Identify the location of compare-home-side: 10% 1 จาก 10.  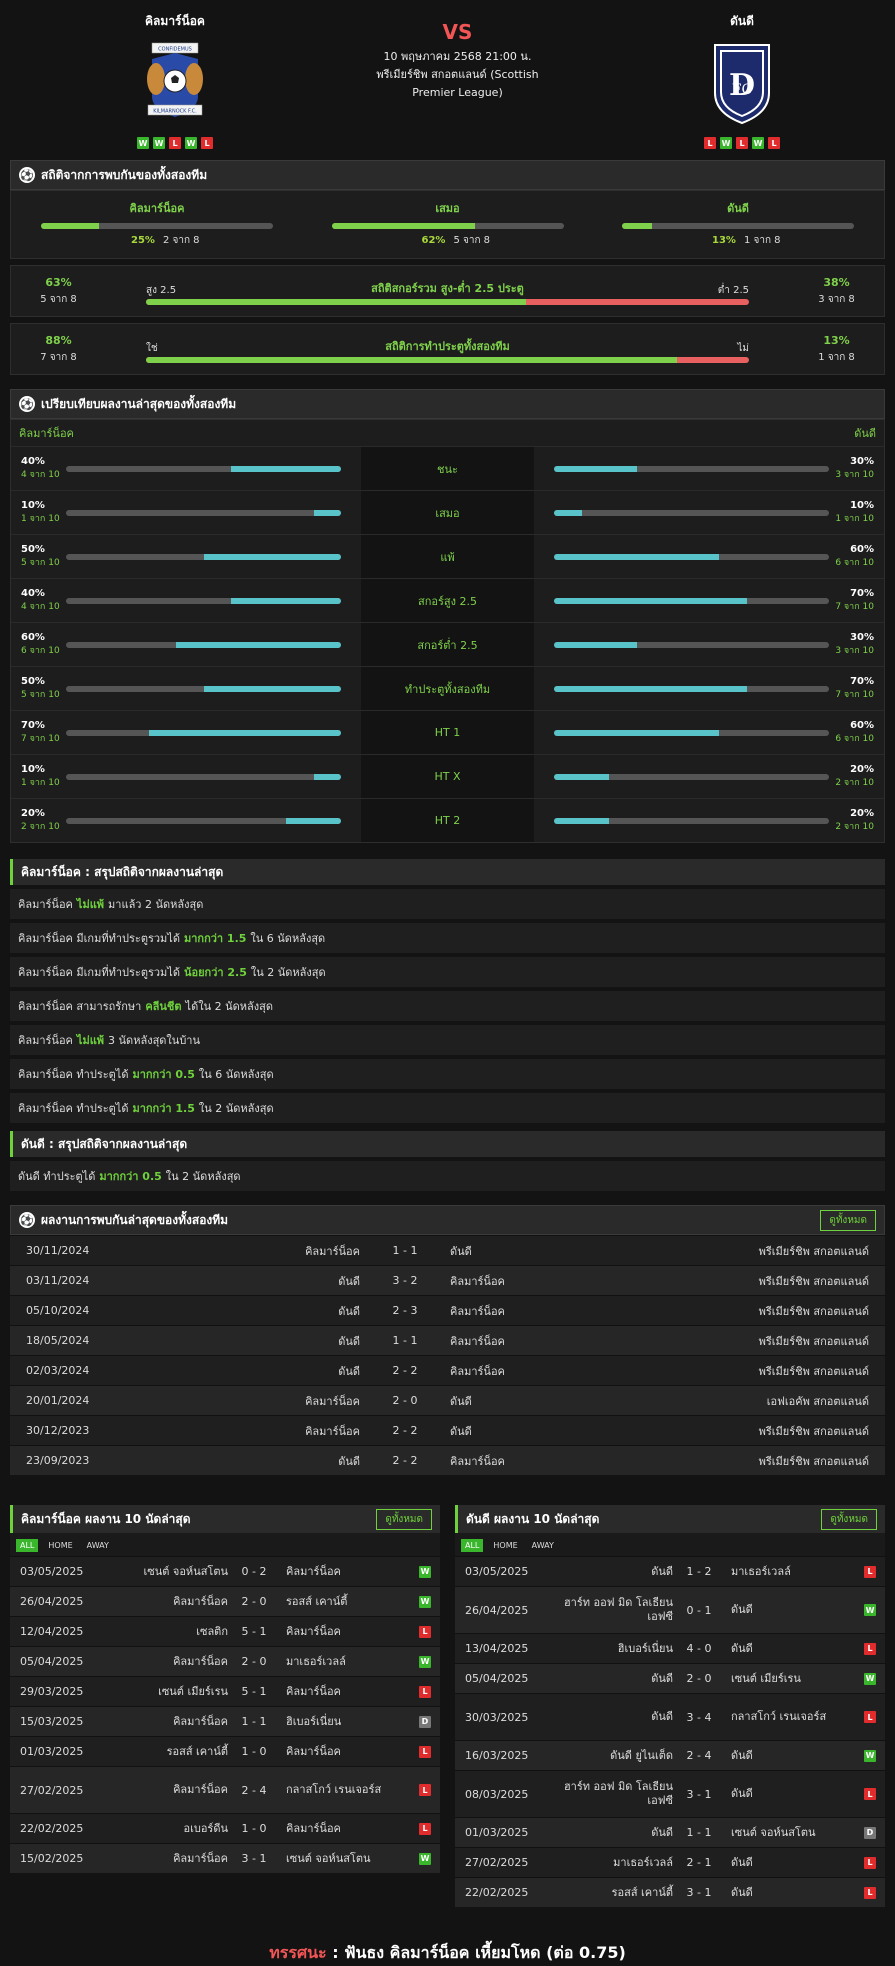
(186, 512).